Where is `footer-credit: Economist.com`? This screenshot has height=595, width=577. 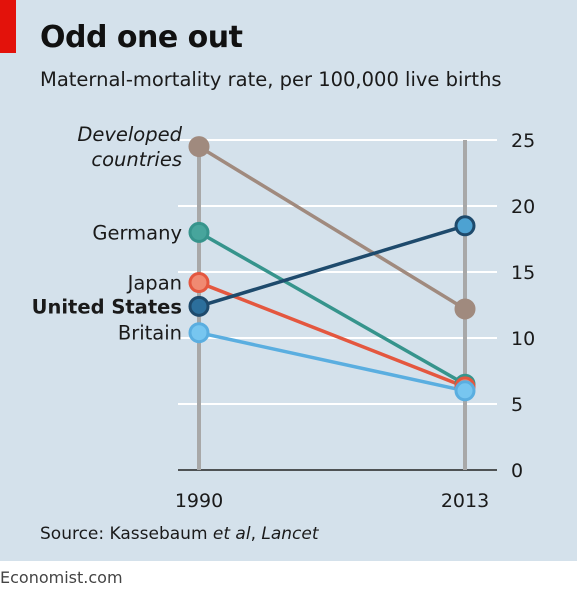 footer-credit: Economist.com is located at coordinates (61, 577).